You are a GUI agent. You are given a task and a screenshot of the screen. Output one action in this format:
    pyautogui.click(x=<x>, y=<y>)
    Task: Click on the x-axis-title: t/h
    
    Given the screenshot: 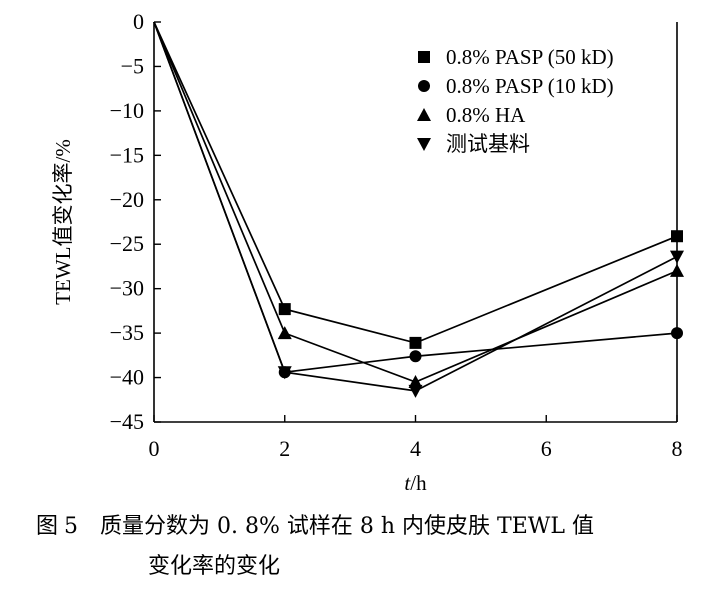 What is the action you would take?
    pyautogui.click(x=415, y=483)
    